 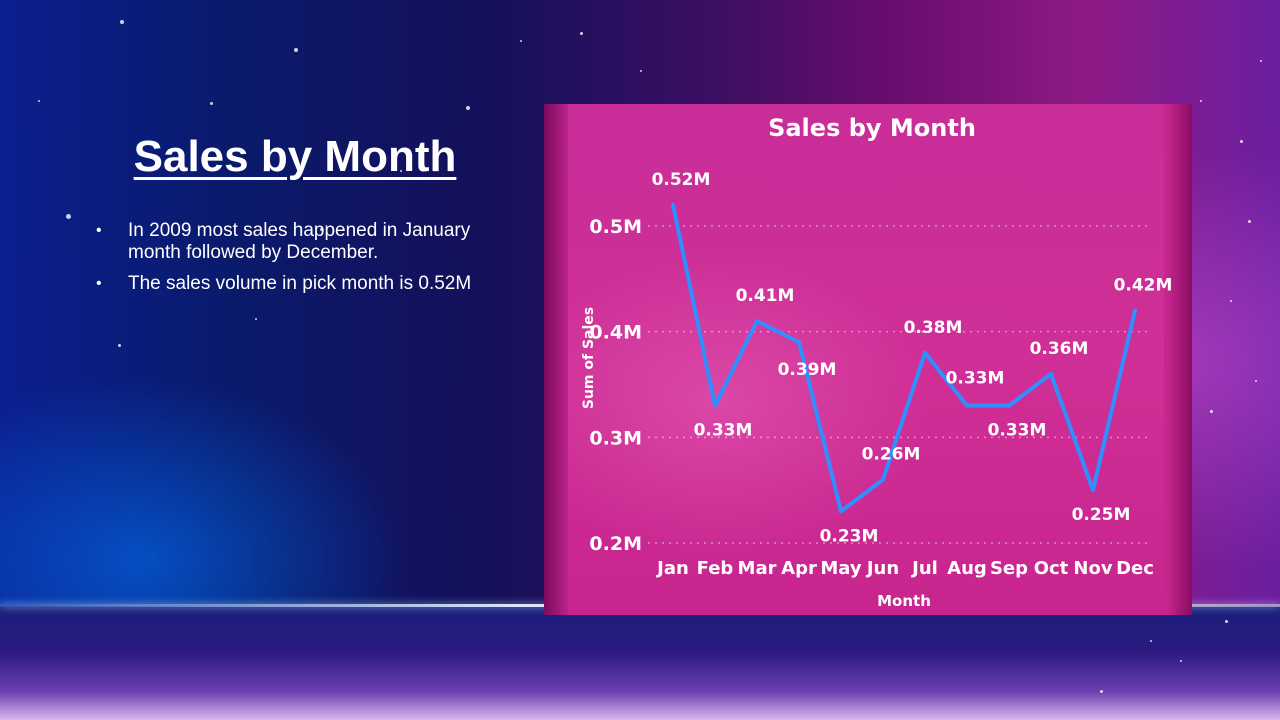 What do you see at coordinates (1143, 286) in the screenshot?
I see `data-label: 0.42M` at bounding box center [1143, 286].